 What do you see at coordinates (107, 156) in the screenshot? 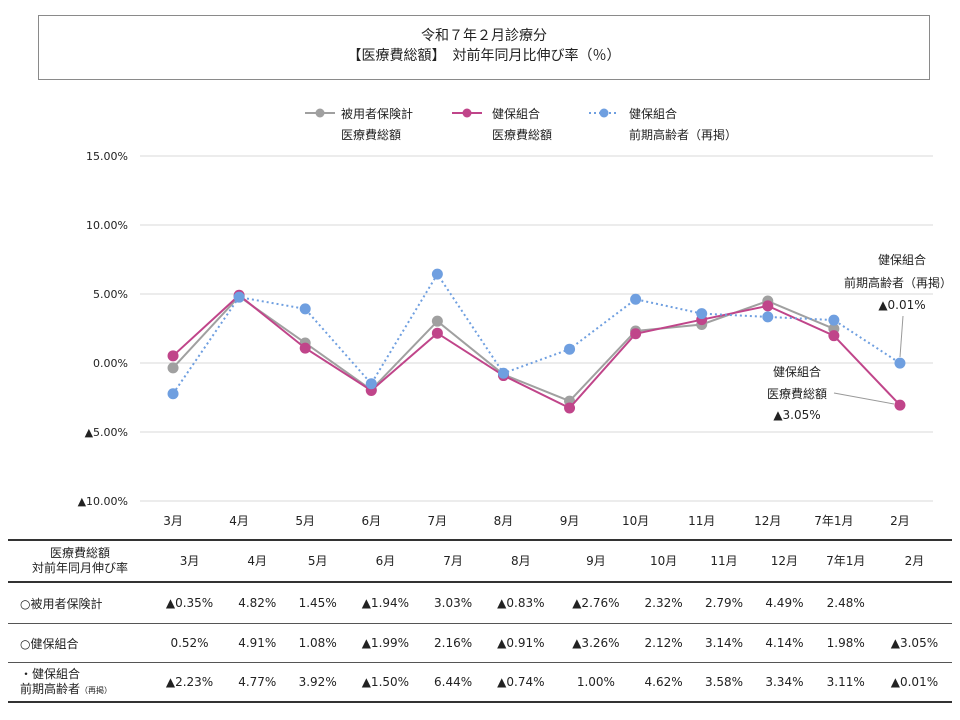
I see `y-tick-label: 15.00%` at bounding box center [107, 156].